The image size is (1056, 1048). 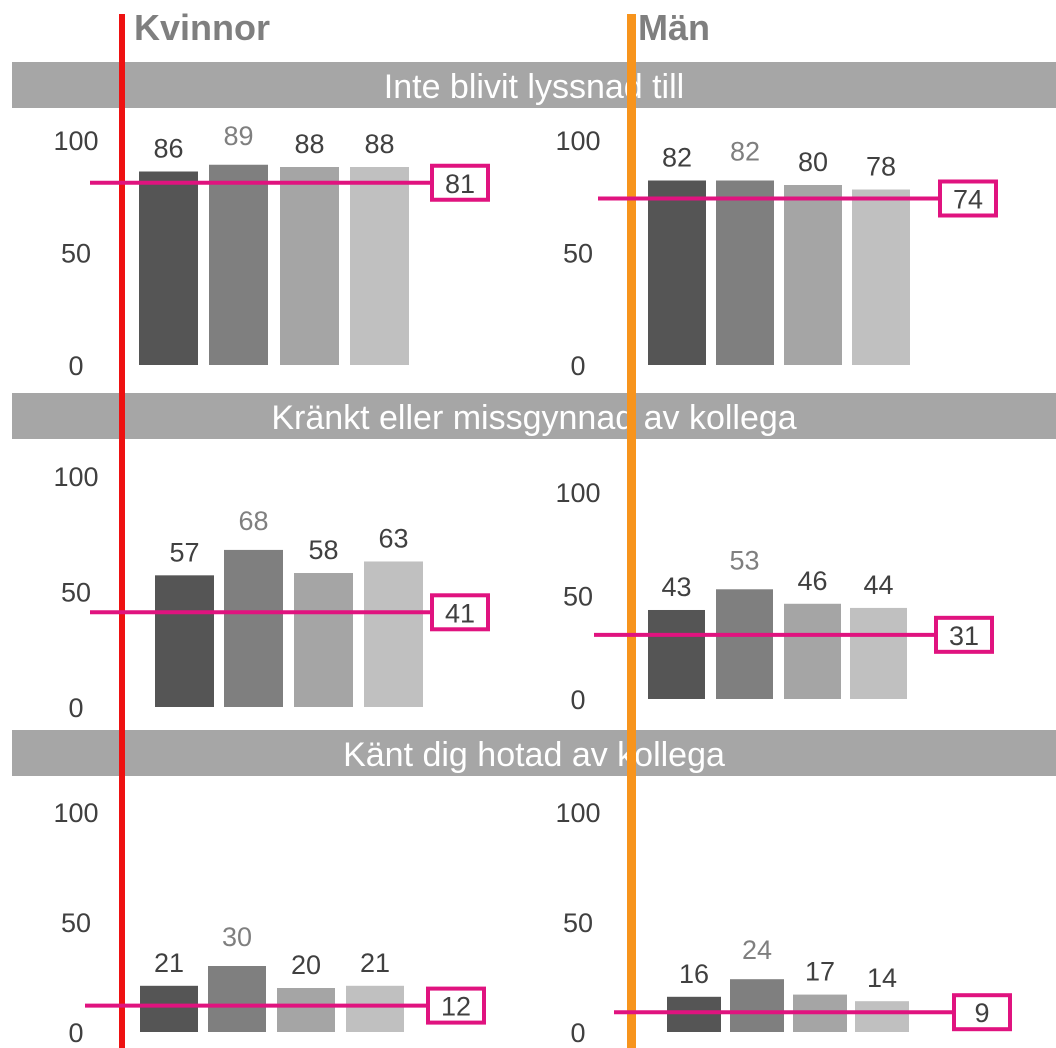 I want to click on reference-value-label: 9, so click(x=981, y=1013).